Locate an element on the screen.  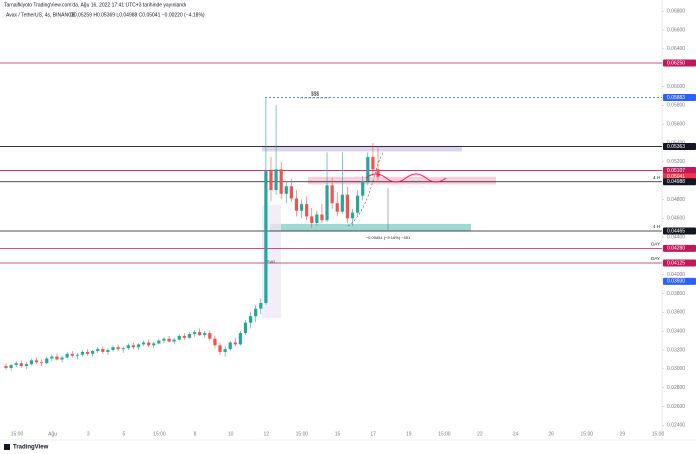
x-tick-label: 3 is located at coordinates (88, 434).